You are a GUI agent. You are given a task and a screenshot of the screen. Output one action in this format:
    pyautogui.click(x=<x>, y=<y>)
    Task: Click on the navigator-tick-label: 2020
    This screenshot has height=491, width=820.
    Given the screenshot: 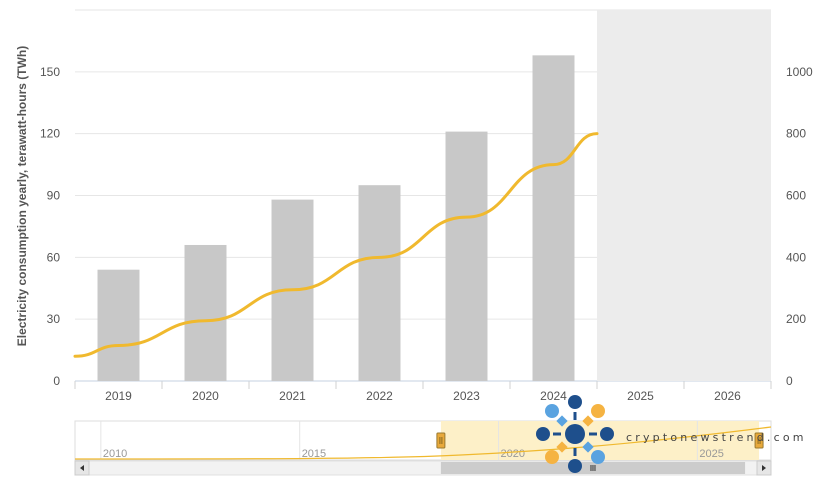 What is the action you would take?
    pyautogui.click(x=513, y=454)
    